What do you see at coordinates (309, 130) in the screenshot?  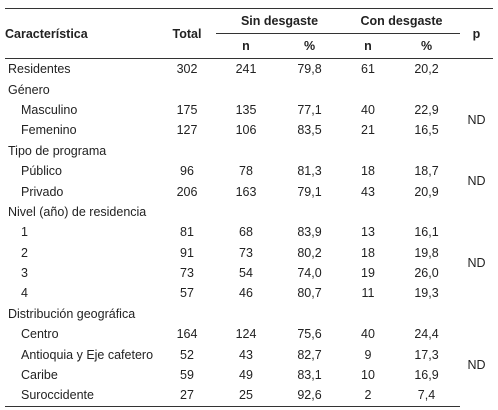 I see `cell-sin-pct: 83,5` at bounding box center [309, 130].